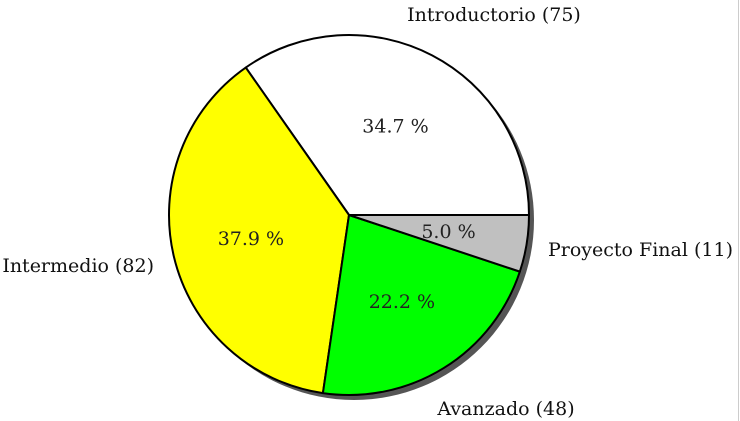 The height and width of the screenshot is (421, 740). Describe the element at coordinates (640, 250) in the screenshot. I see `slice-label-4: Proyecto Final (11)` at that location.